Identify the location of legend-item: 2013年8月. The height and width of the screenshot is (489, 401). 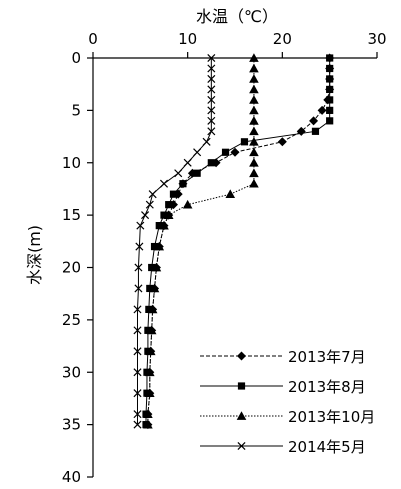
(283, 387).